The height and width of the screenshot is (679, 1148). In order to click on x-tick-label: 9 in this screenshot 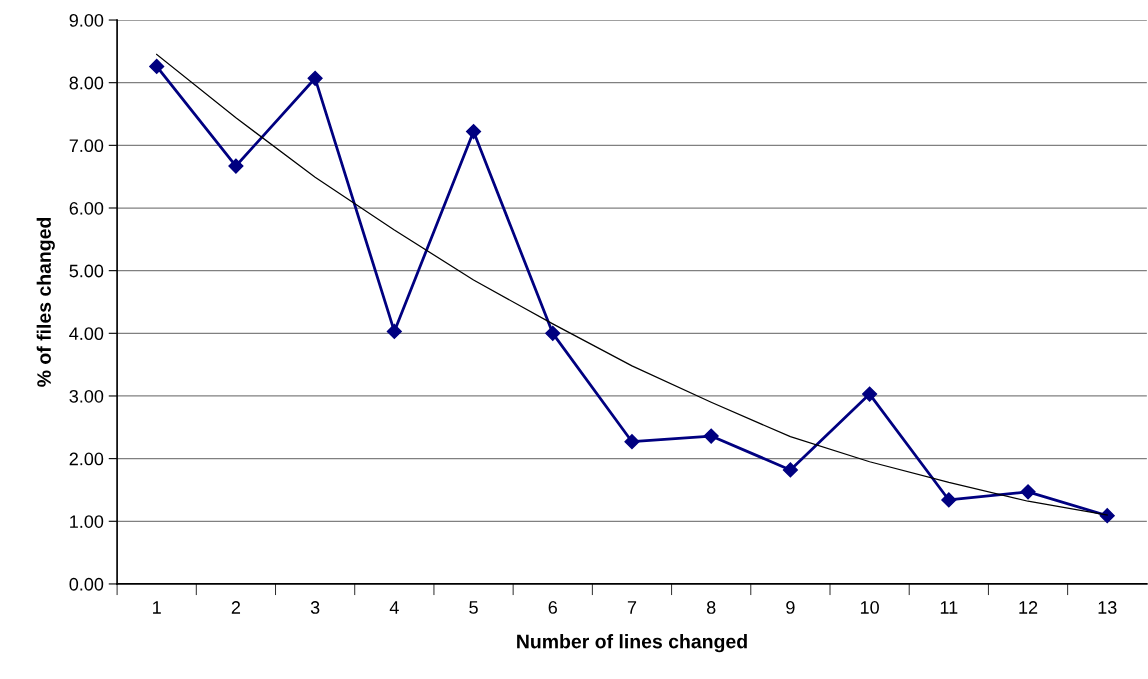, I will do `click(790, 607)`.